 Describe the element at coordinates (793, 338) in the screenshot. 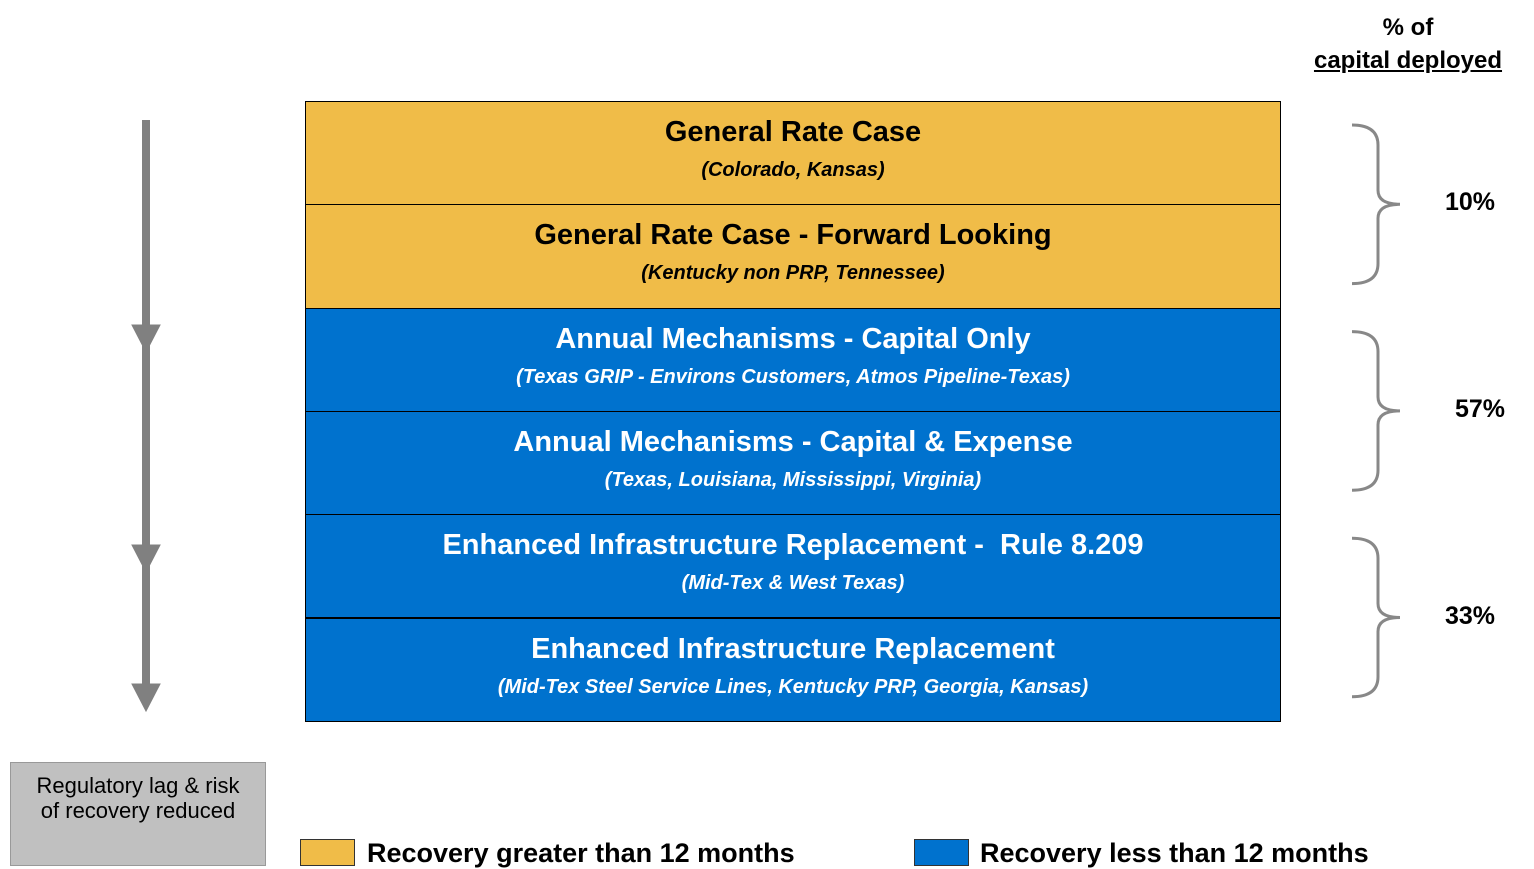

I see `tier-title: Annual Mechanisms - Capital Only` at that location.